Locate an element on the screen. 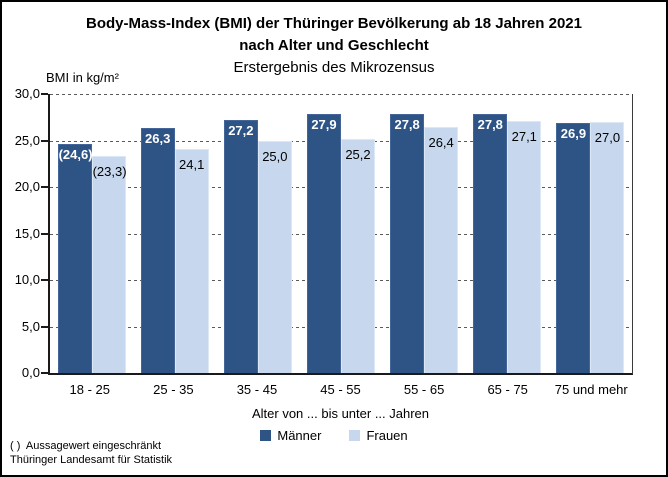  bar-value-label: 25,0 is located at coordinates (275, 156).